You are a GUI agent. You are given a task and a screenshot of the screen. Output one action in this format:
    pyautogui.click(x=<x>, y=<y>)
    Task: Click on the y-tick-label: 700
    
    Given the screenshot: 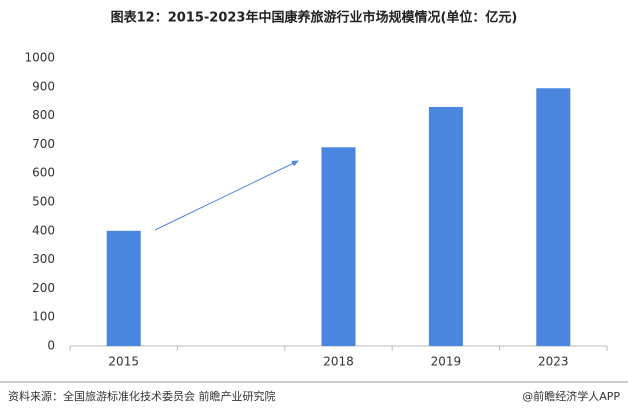 What is the action you would take?
    pyautogui.click(x=43, y=144)
    